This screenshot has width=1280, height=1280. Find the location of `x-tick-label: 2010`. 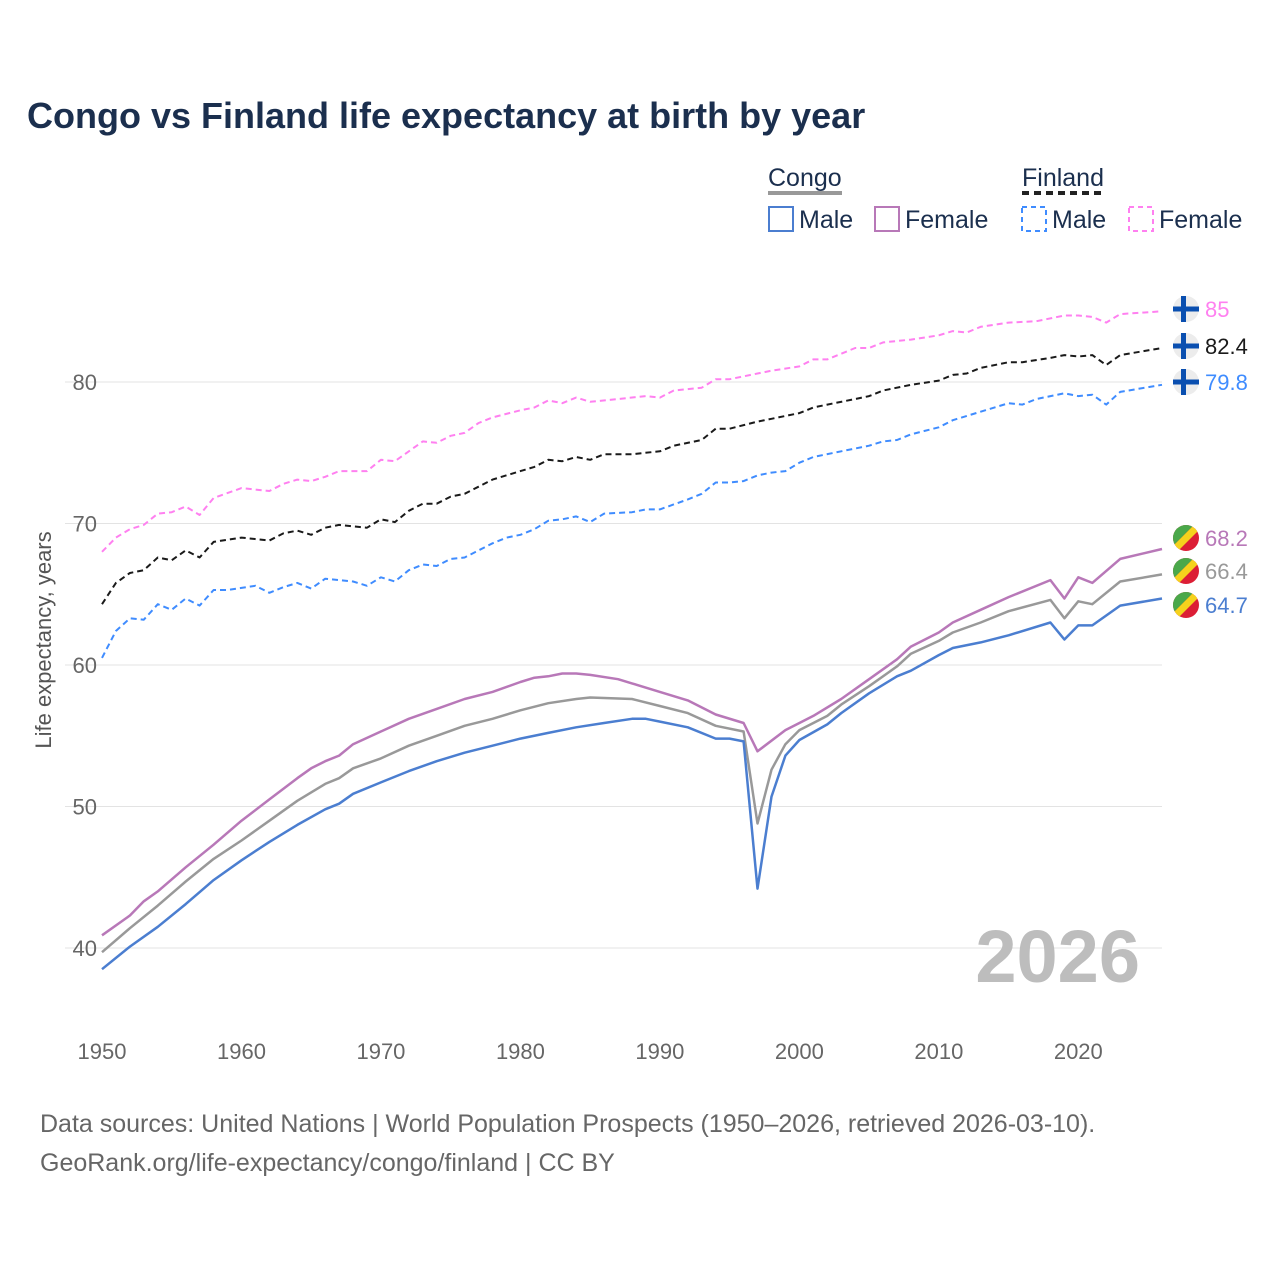

x-tick-label: 2010 is located at coordinates (938, 1051).